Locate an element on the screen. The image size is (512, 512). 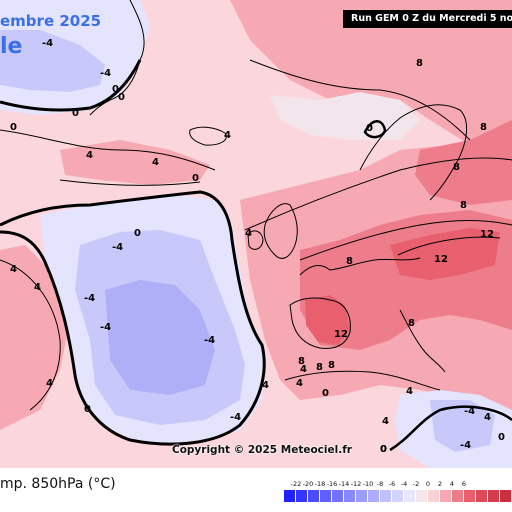
warm-zone-mid-atlantic is located at coordinates (135, 162).